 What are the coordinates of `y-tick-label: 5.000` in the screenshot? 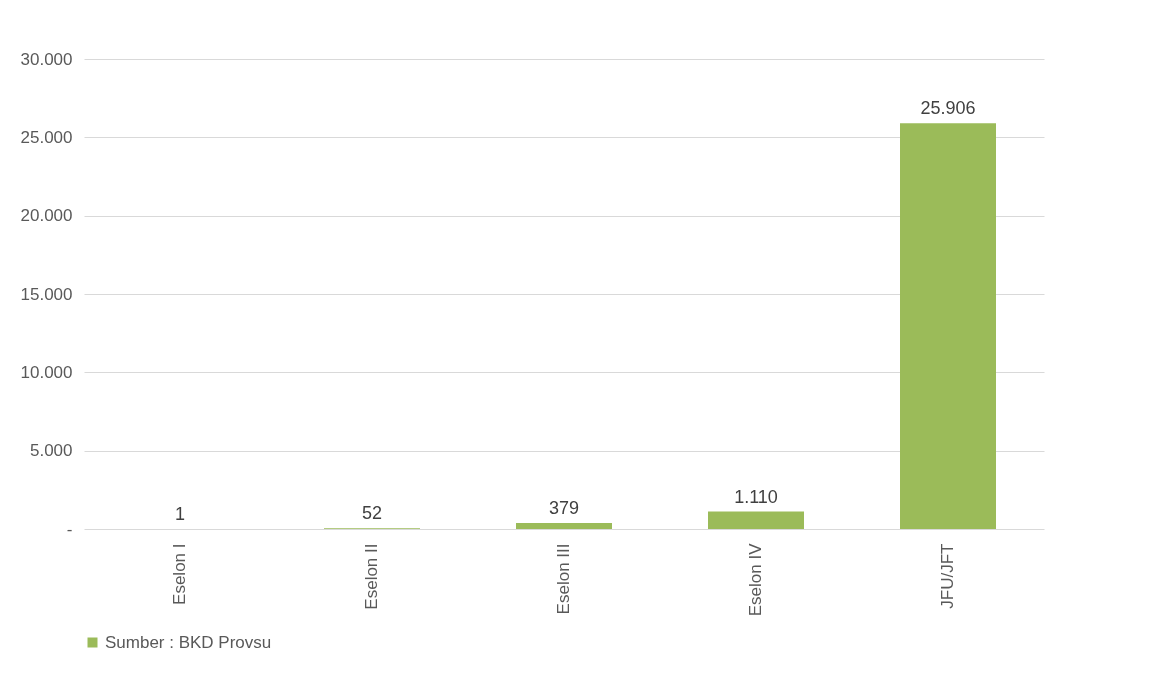 It's located at (51, 451).